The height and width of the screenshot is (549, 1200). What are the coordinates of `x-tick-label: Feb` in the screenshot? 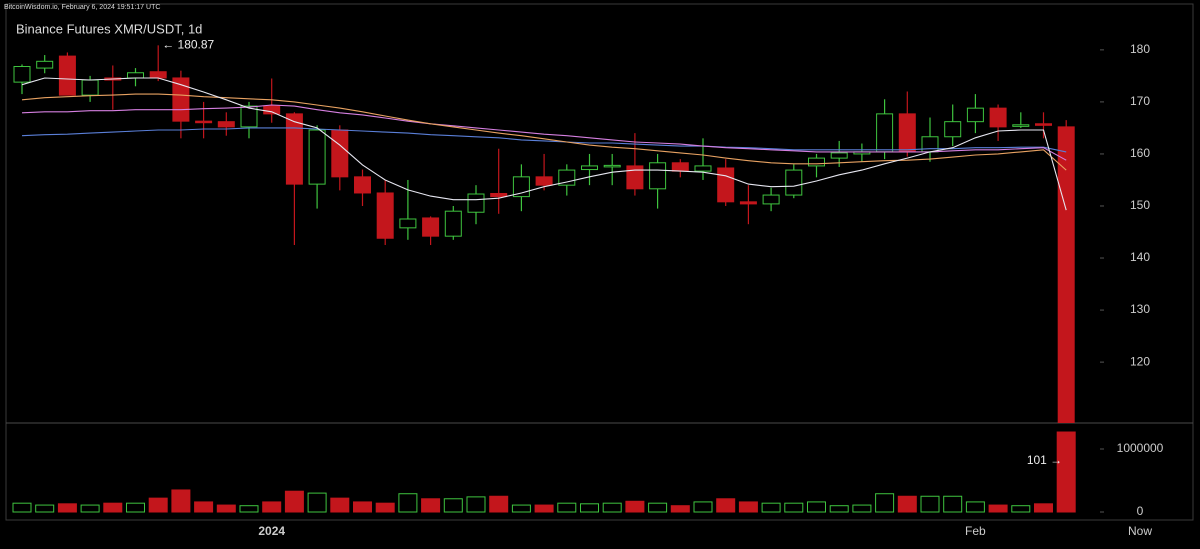 It's located at (975, 531).